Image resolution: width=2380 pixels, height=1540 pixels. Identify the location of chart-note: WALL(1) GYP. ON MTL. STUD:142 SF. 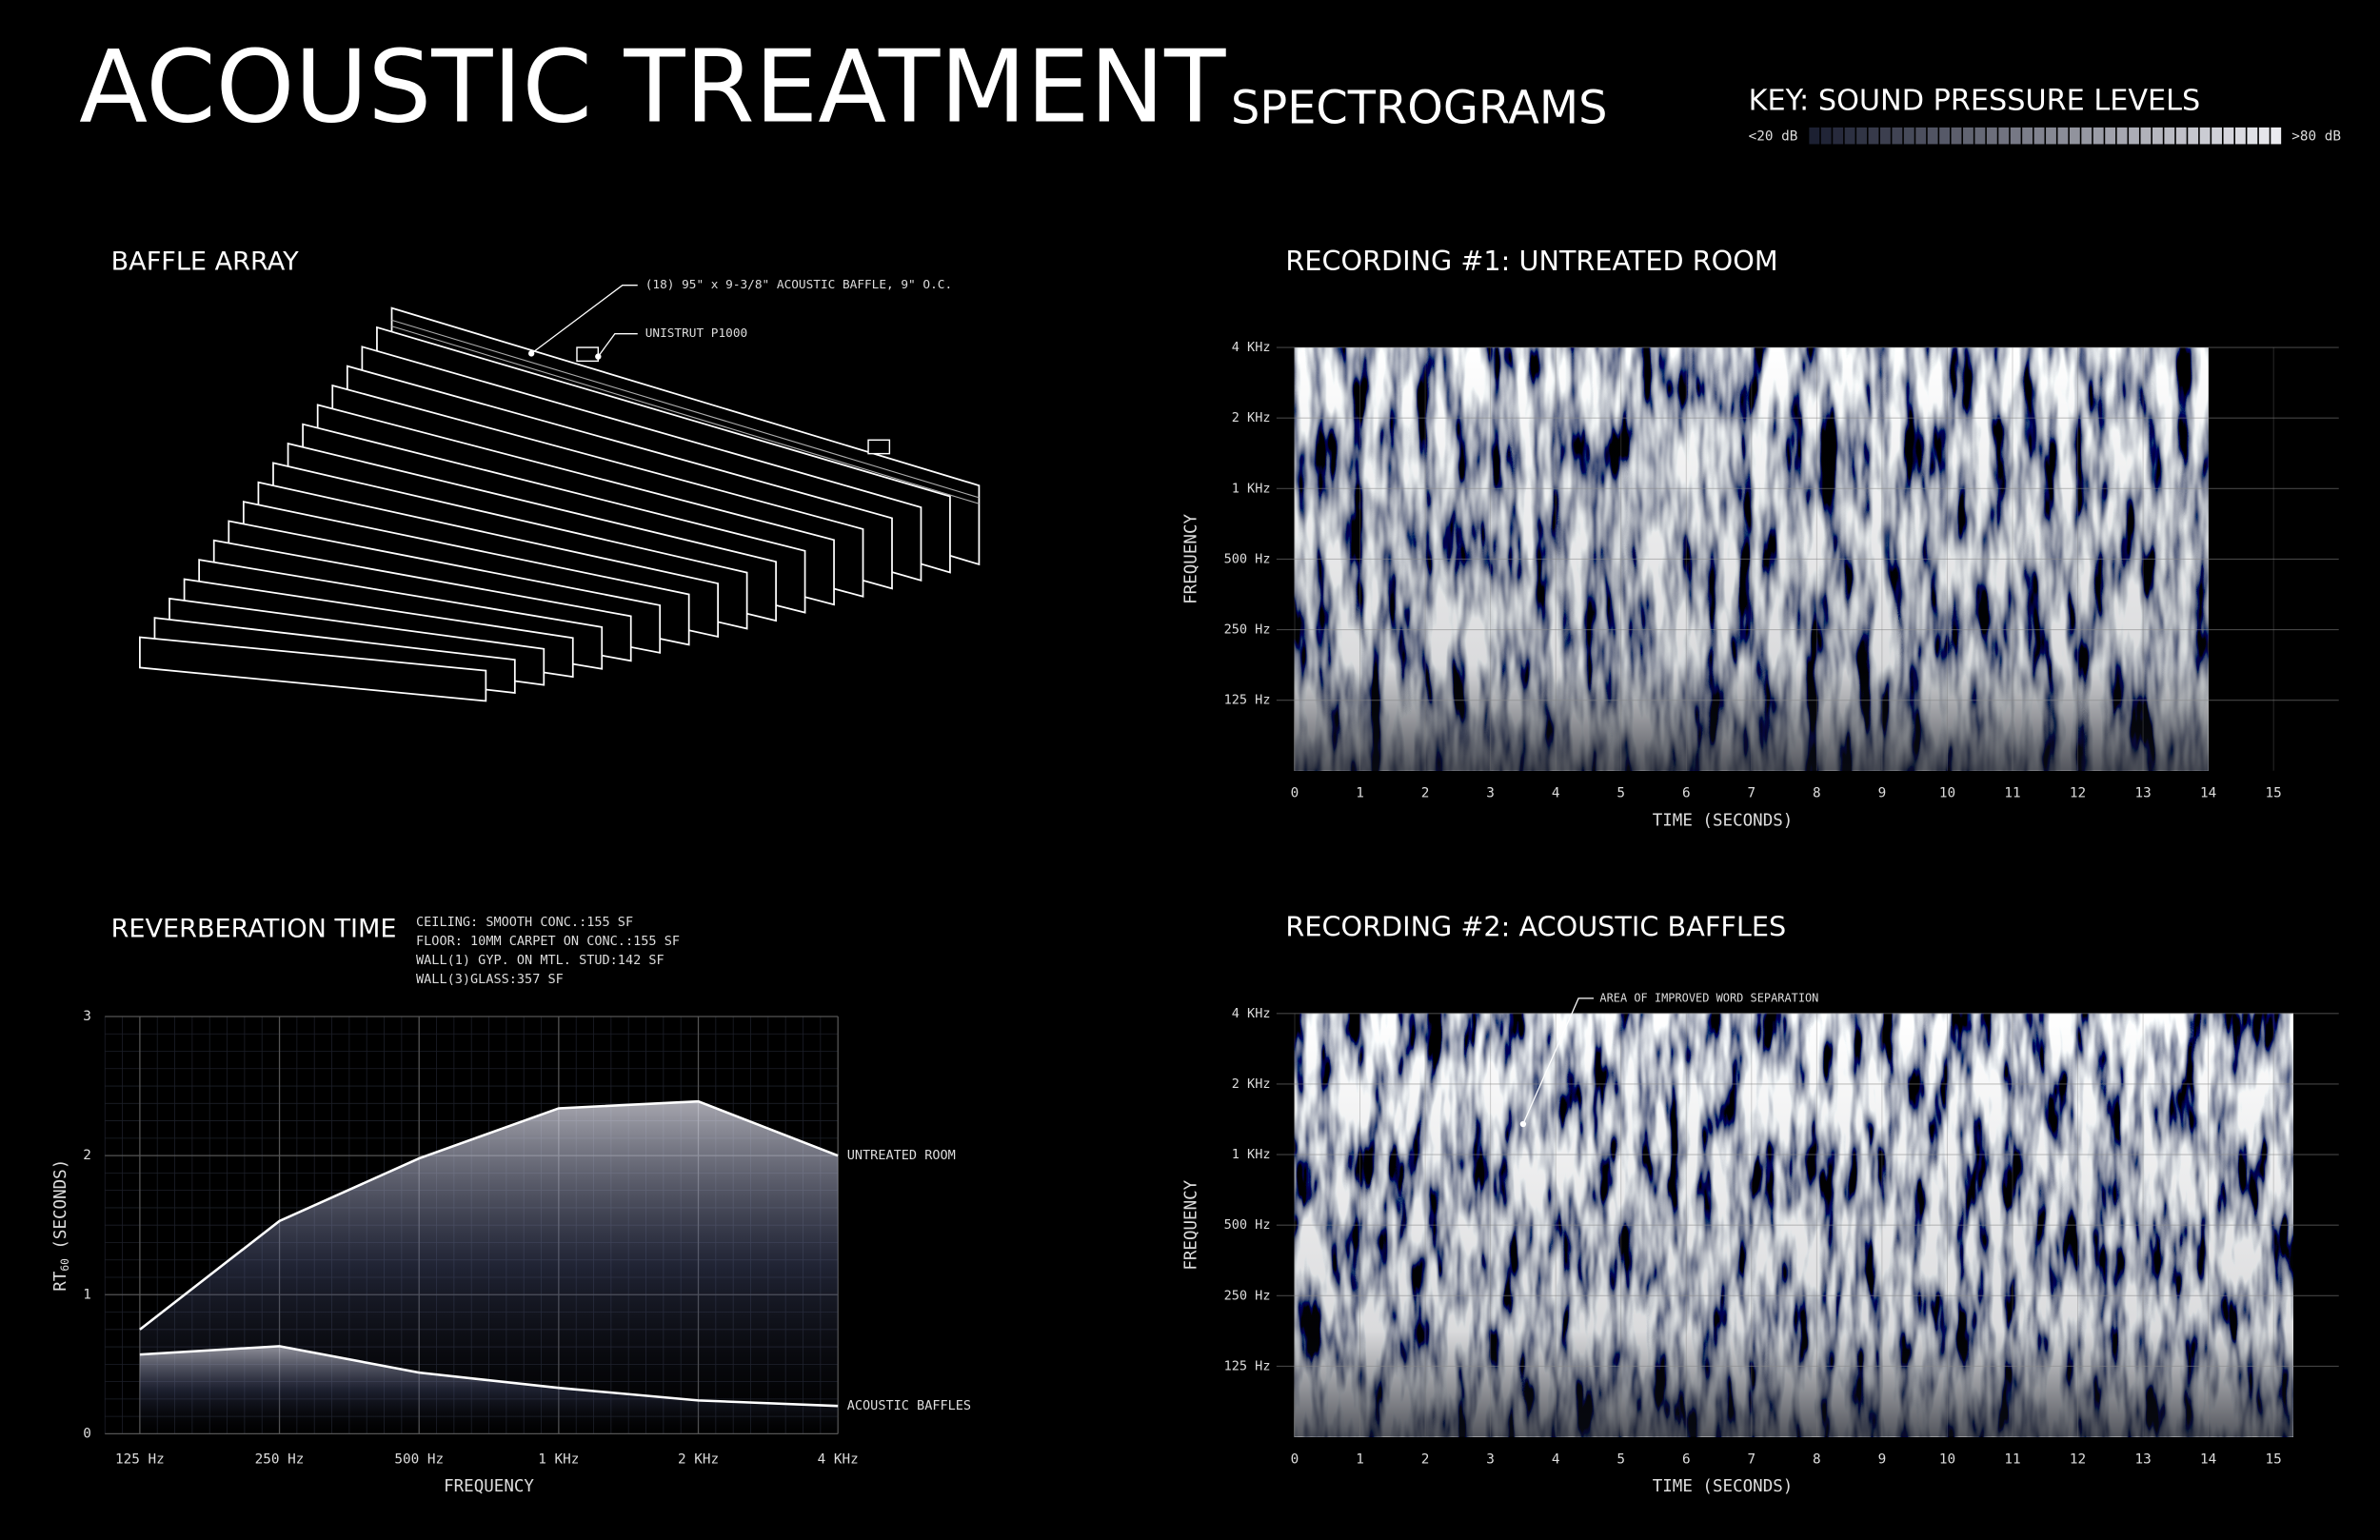
(540, 960).